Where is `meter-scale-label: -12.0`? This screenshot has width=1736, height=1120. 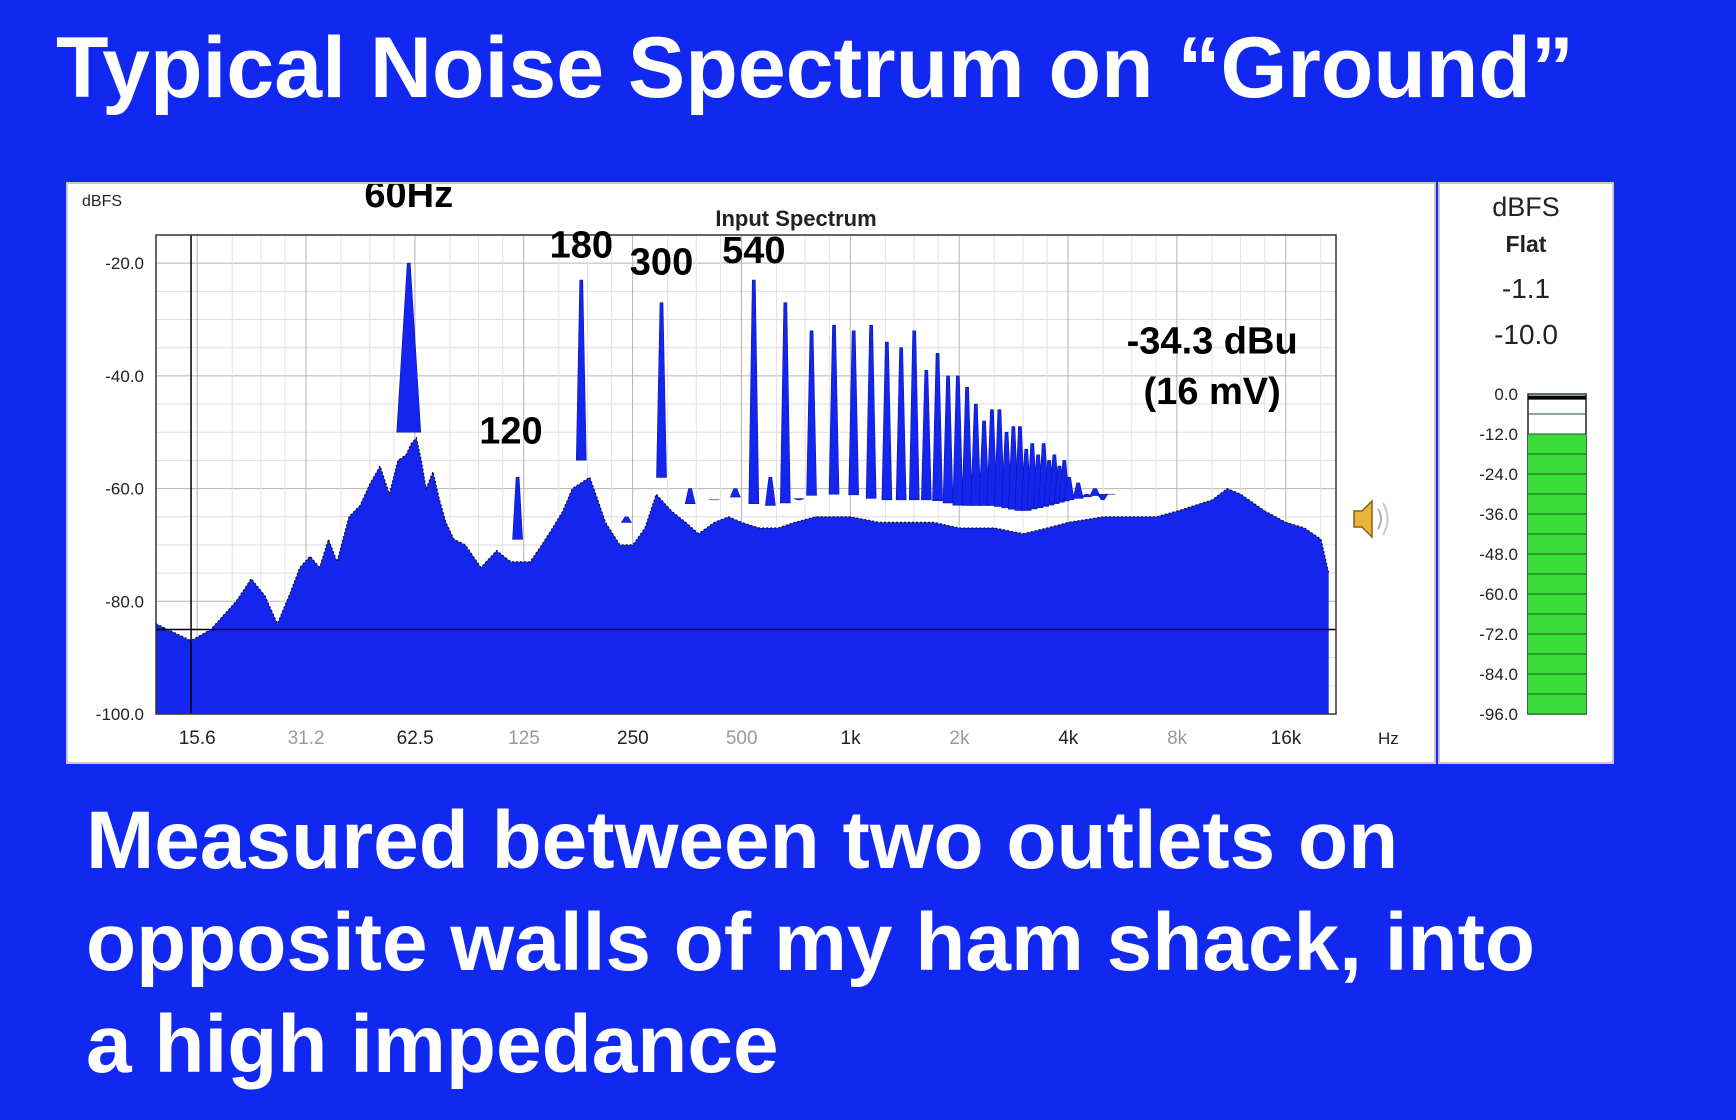
meter-scale-label: -12.0 is located at coordinates (1498, 434).